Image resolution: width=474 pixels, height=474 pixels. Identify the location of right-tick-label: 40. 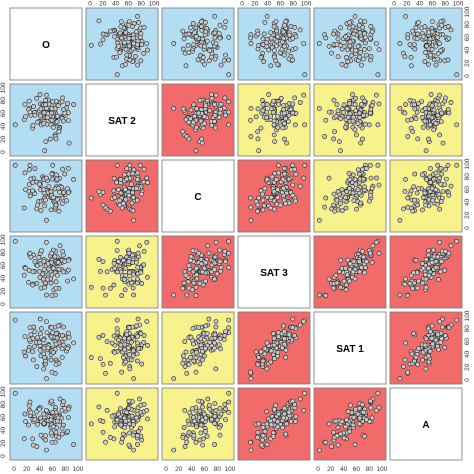
(467, 202).